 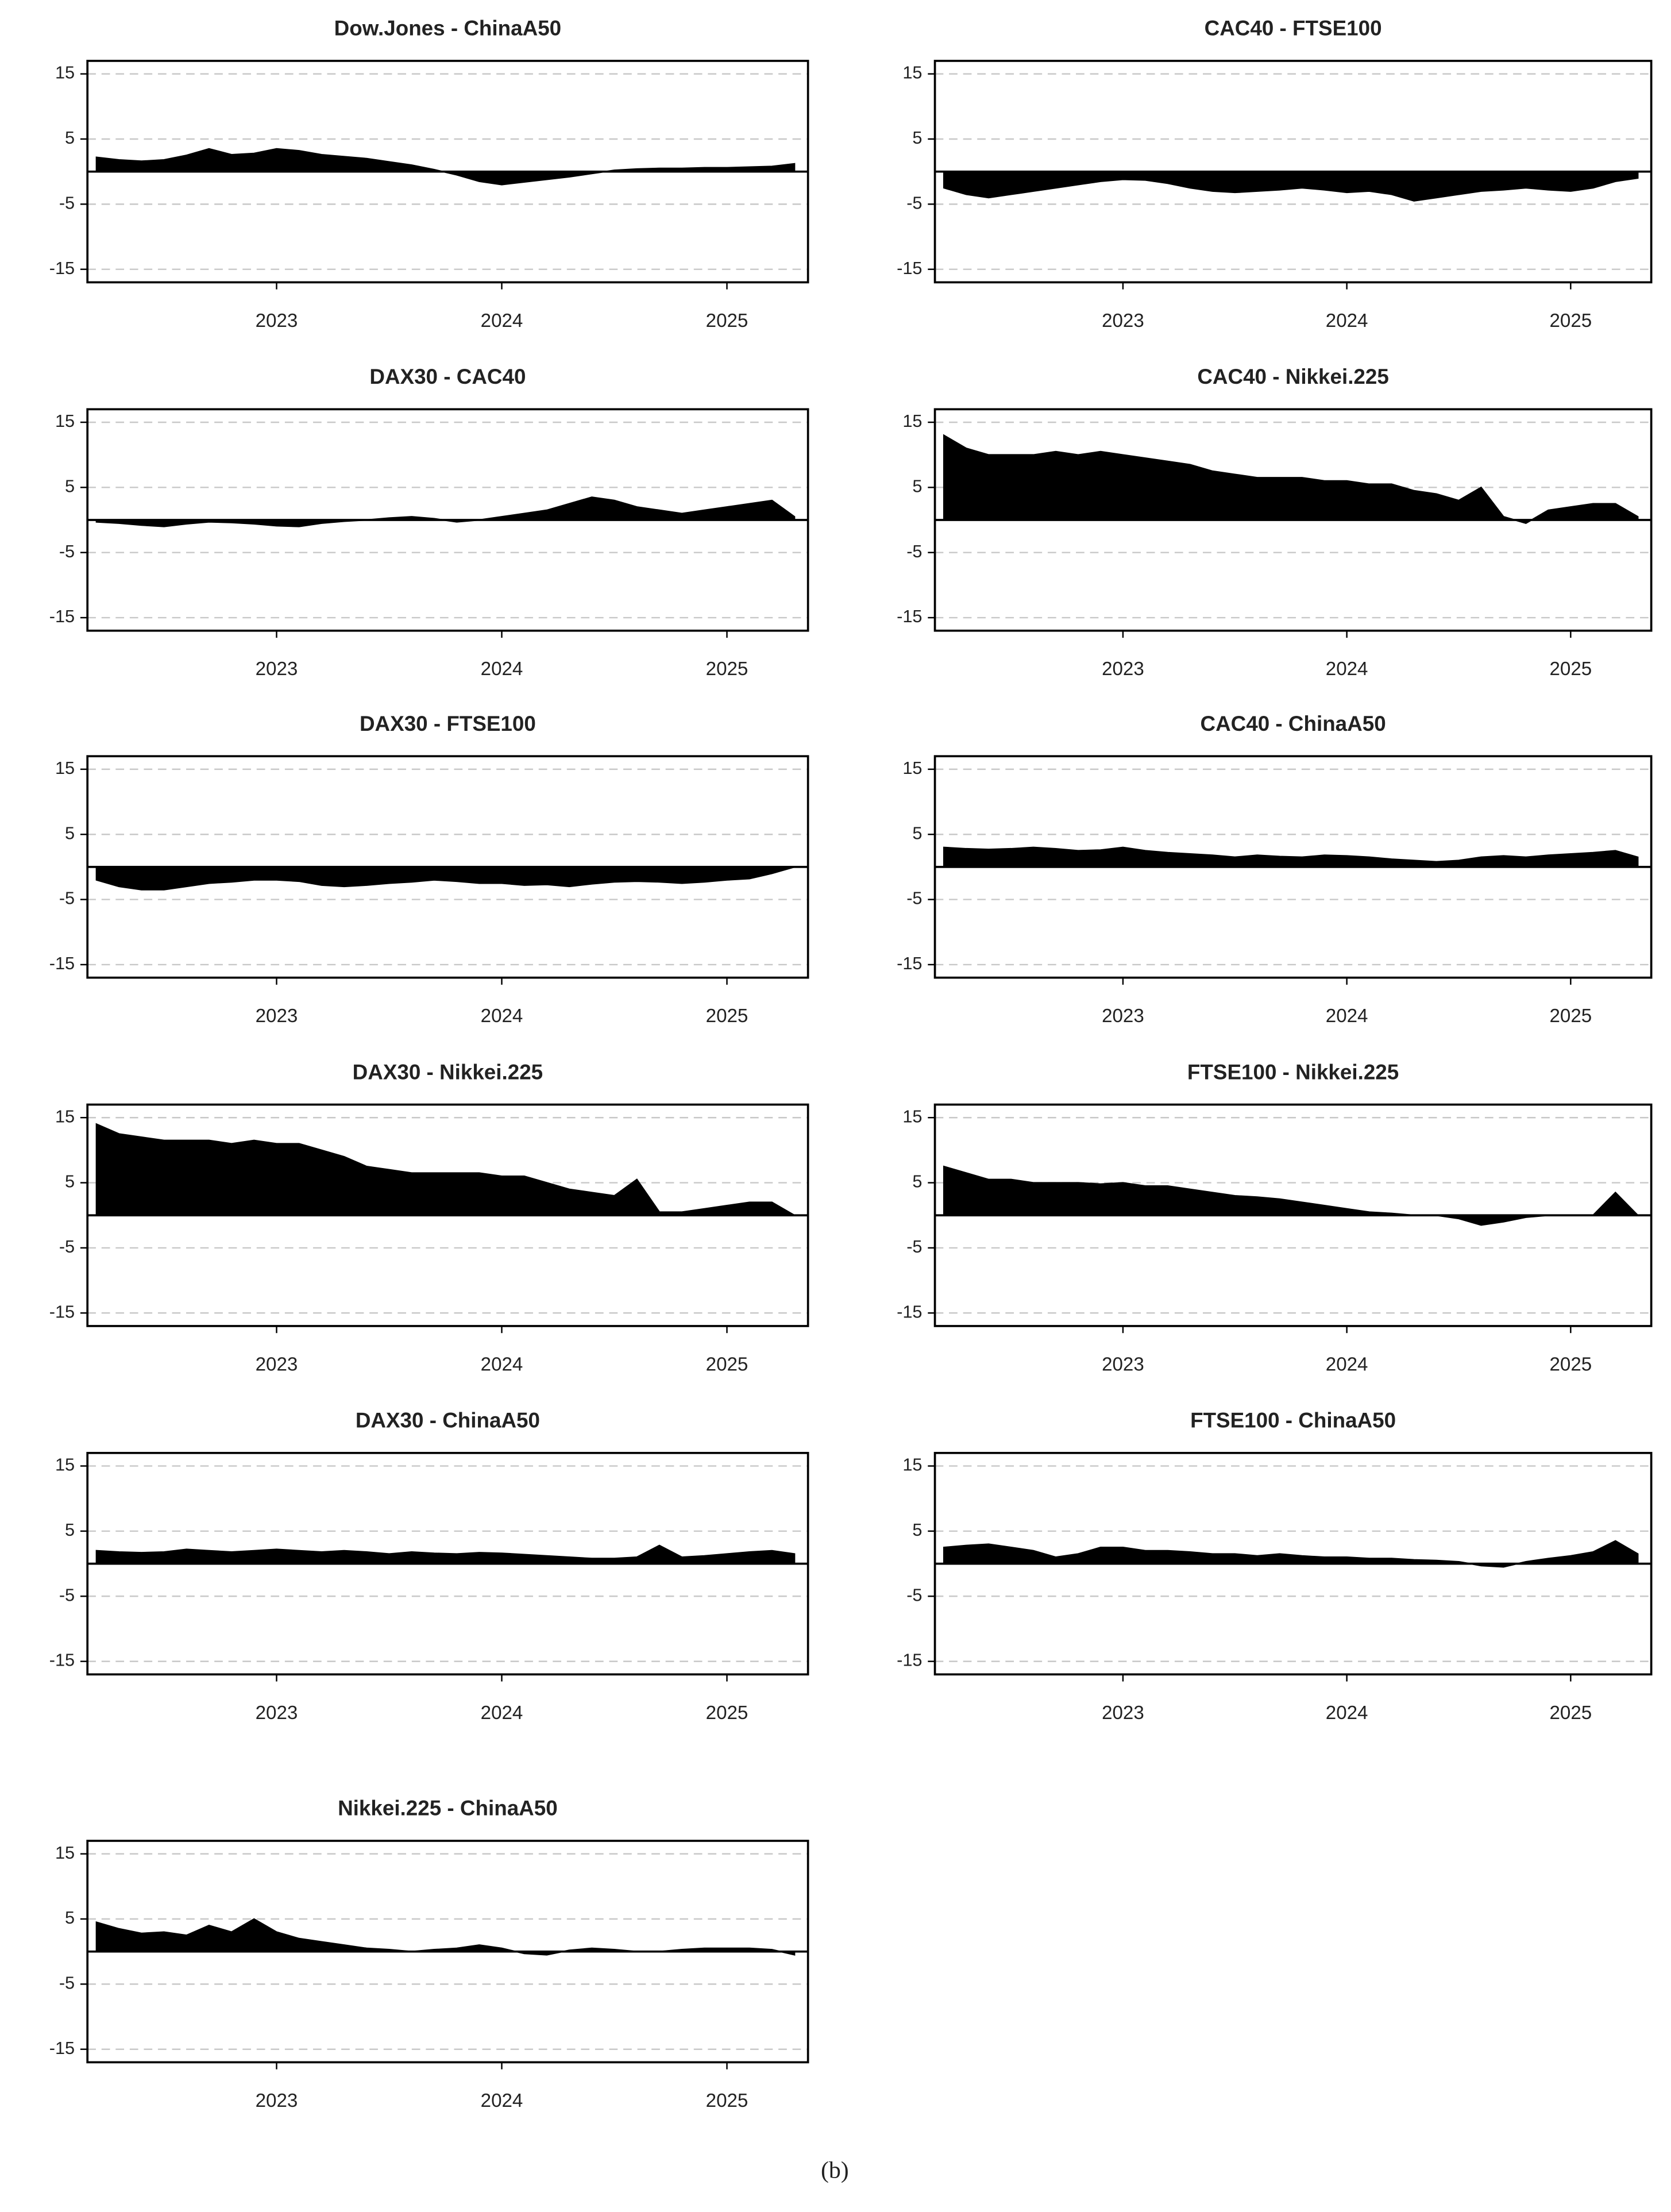 I want to click on panel-title: CAC40 - Nikkei.225, so click(x=1293, y=377).